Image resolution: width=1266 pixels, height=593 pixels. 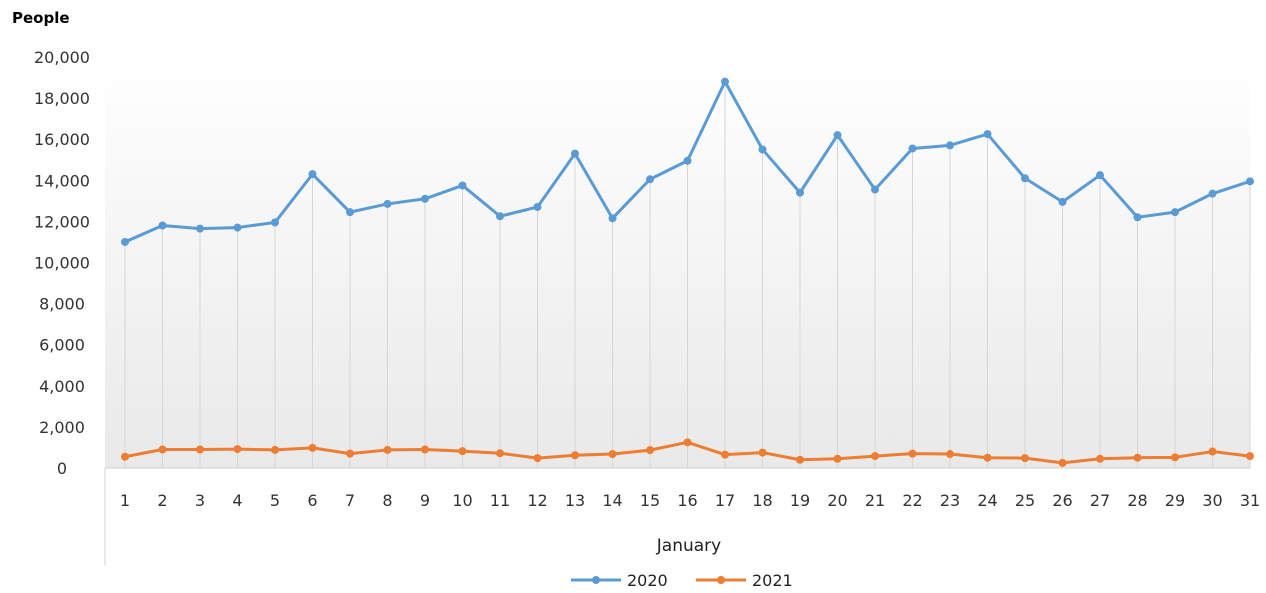 I want to click on x-tick-label: 31, so click(x=1250, y=500).